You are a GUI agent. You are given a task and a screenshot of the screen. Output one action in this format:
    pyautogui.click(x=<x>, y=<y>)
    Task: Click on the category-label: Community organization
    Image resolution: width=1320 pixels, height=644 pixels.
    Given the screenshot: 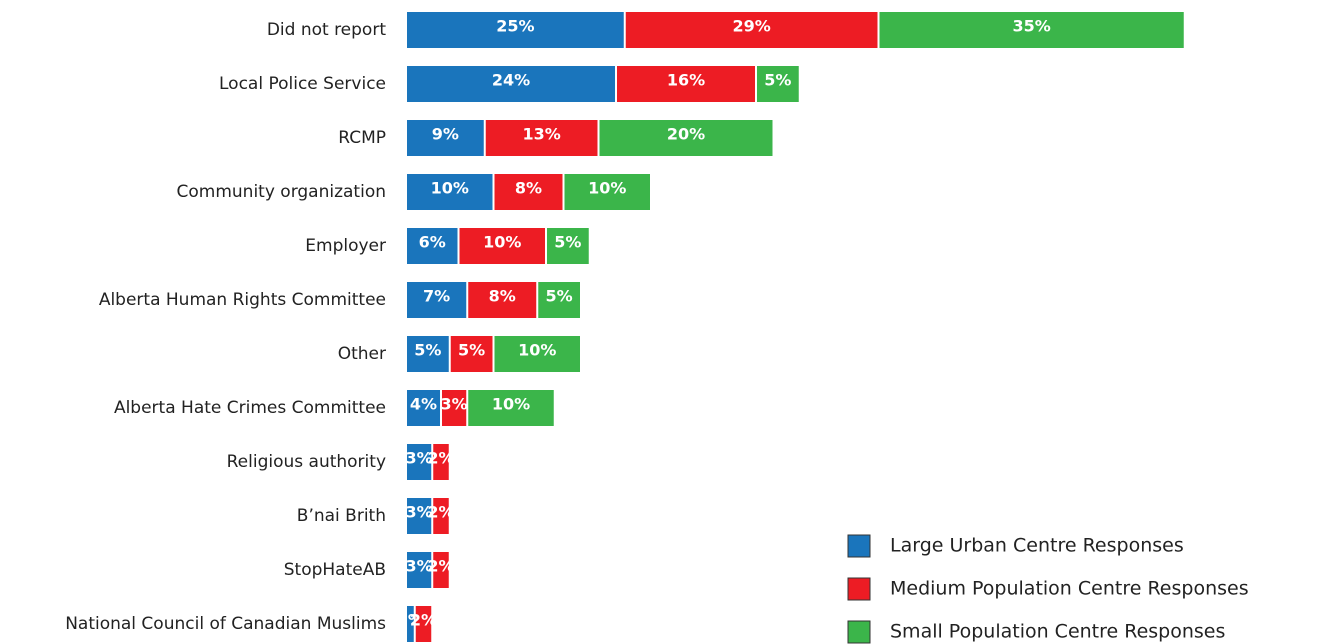 What is the action you would take?
    pyautogui.click(x=282, y=192)
    